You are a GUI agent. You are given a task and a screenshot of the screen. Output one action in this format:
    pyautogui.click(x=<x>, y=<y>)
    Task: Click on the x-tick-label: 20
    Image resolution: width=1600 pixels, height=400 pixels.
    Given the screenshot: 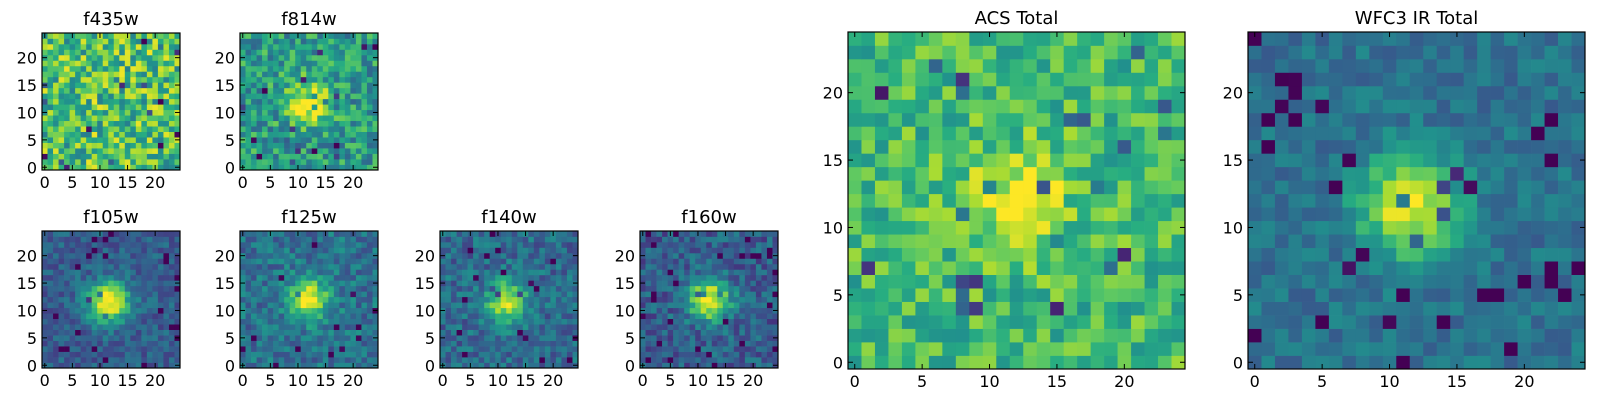 What is the action you would take?
    pyautogui.click(x=353, y=182)
    